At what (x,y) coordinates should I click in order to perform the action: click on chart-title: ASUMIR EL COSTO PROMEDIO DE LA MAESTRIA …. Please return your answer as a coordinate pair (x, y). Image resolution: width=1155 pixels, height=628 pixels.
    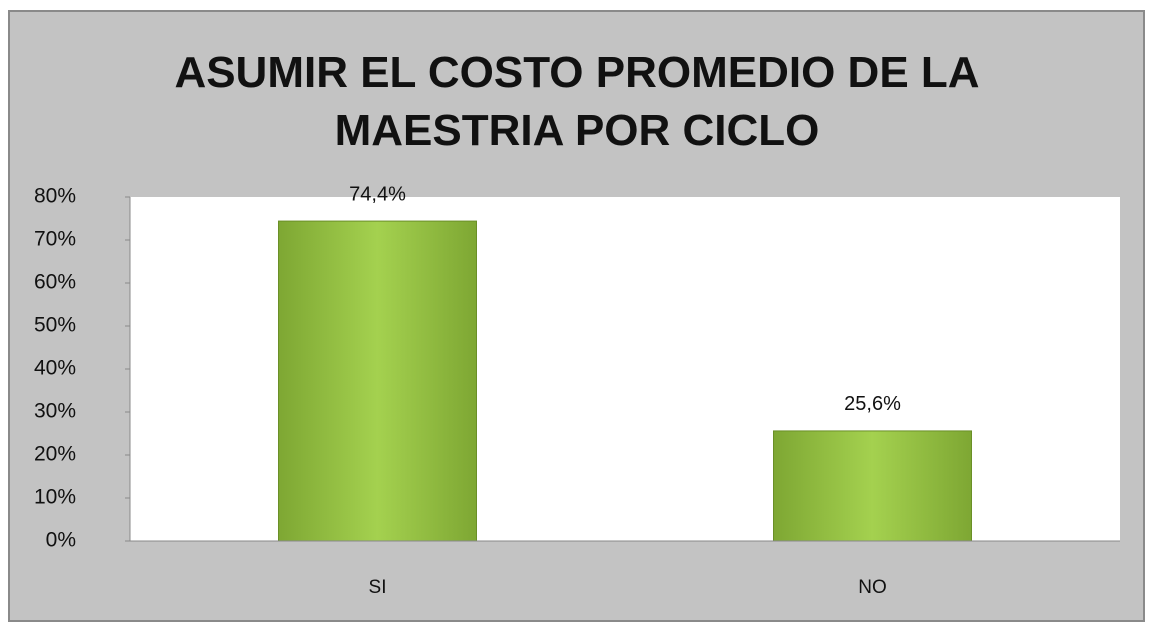
    Looking at the image, I should click on (577, 101).